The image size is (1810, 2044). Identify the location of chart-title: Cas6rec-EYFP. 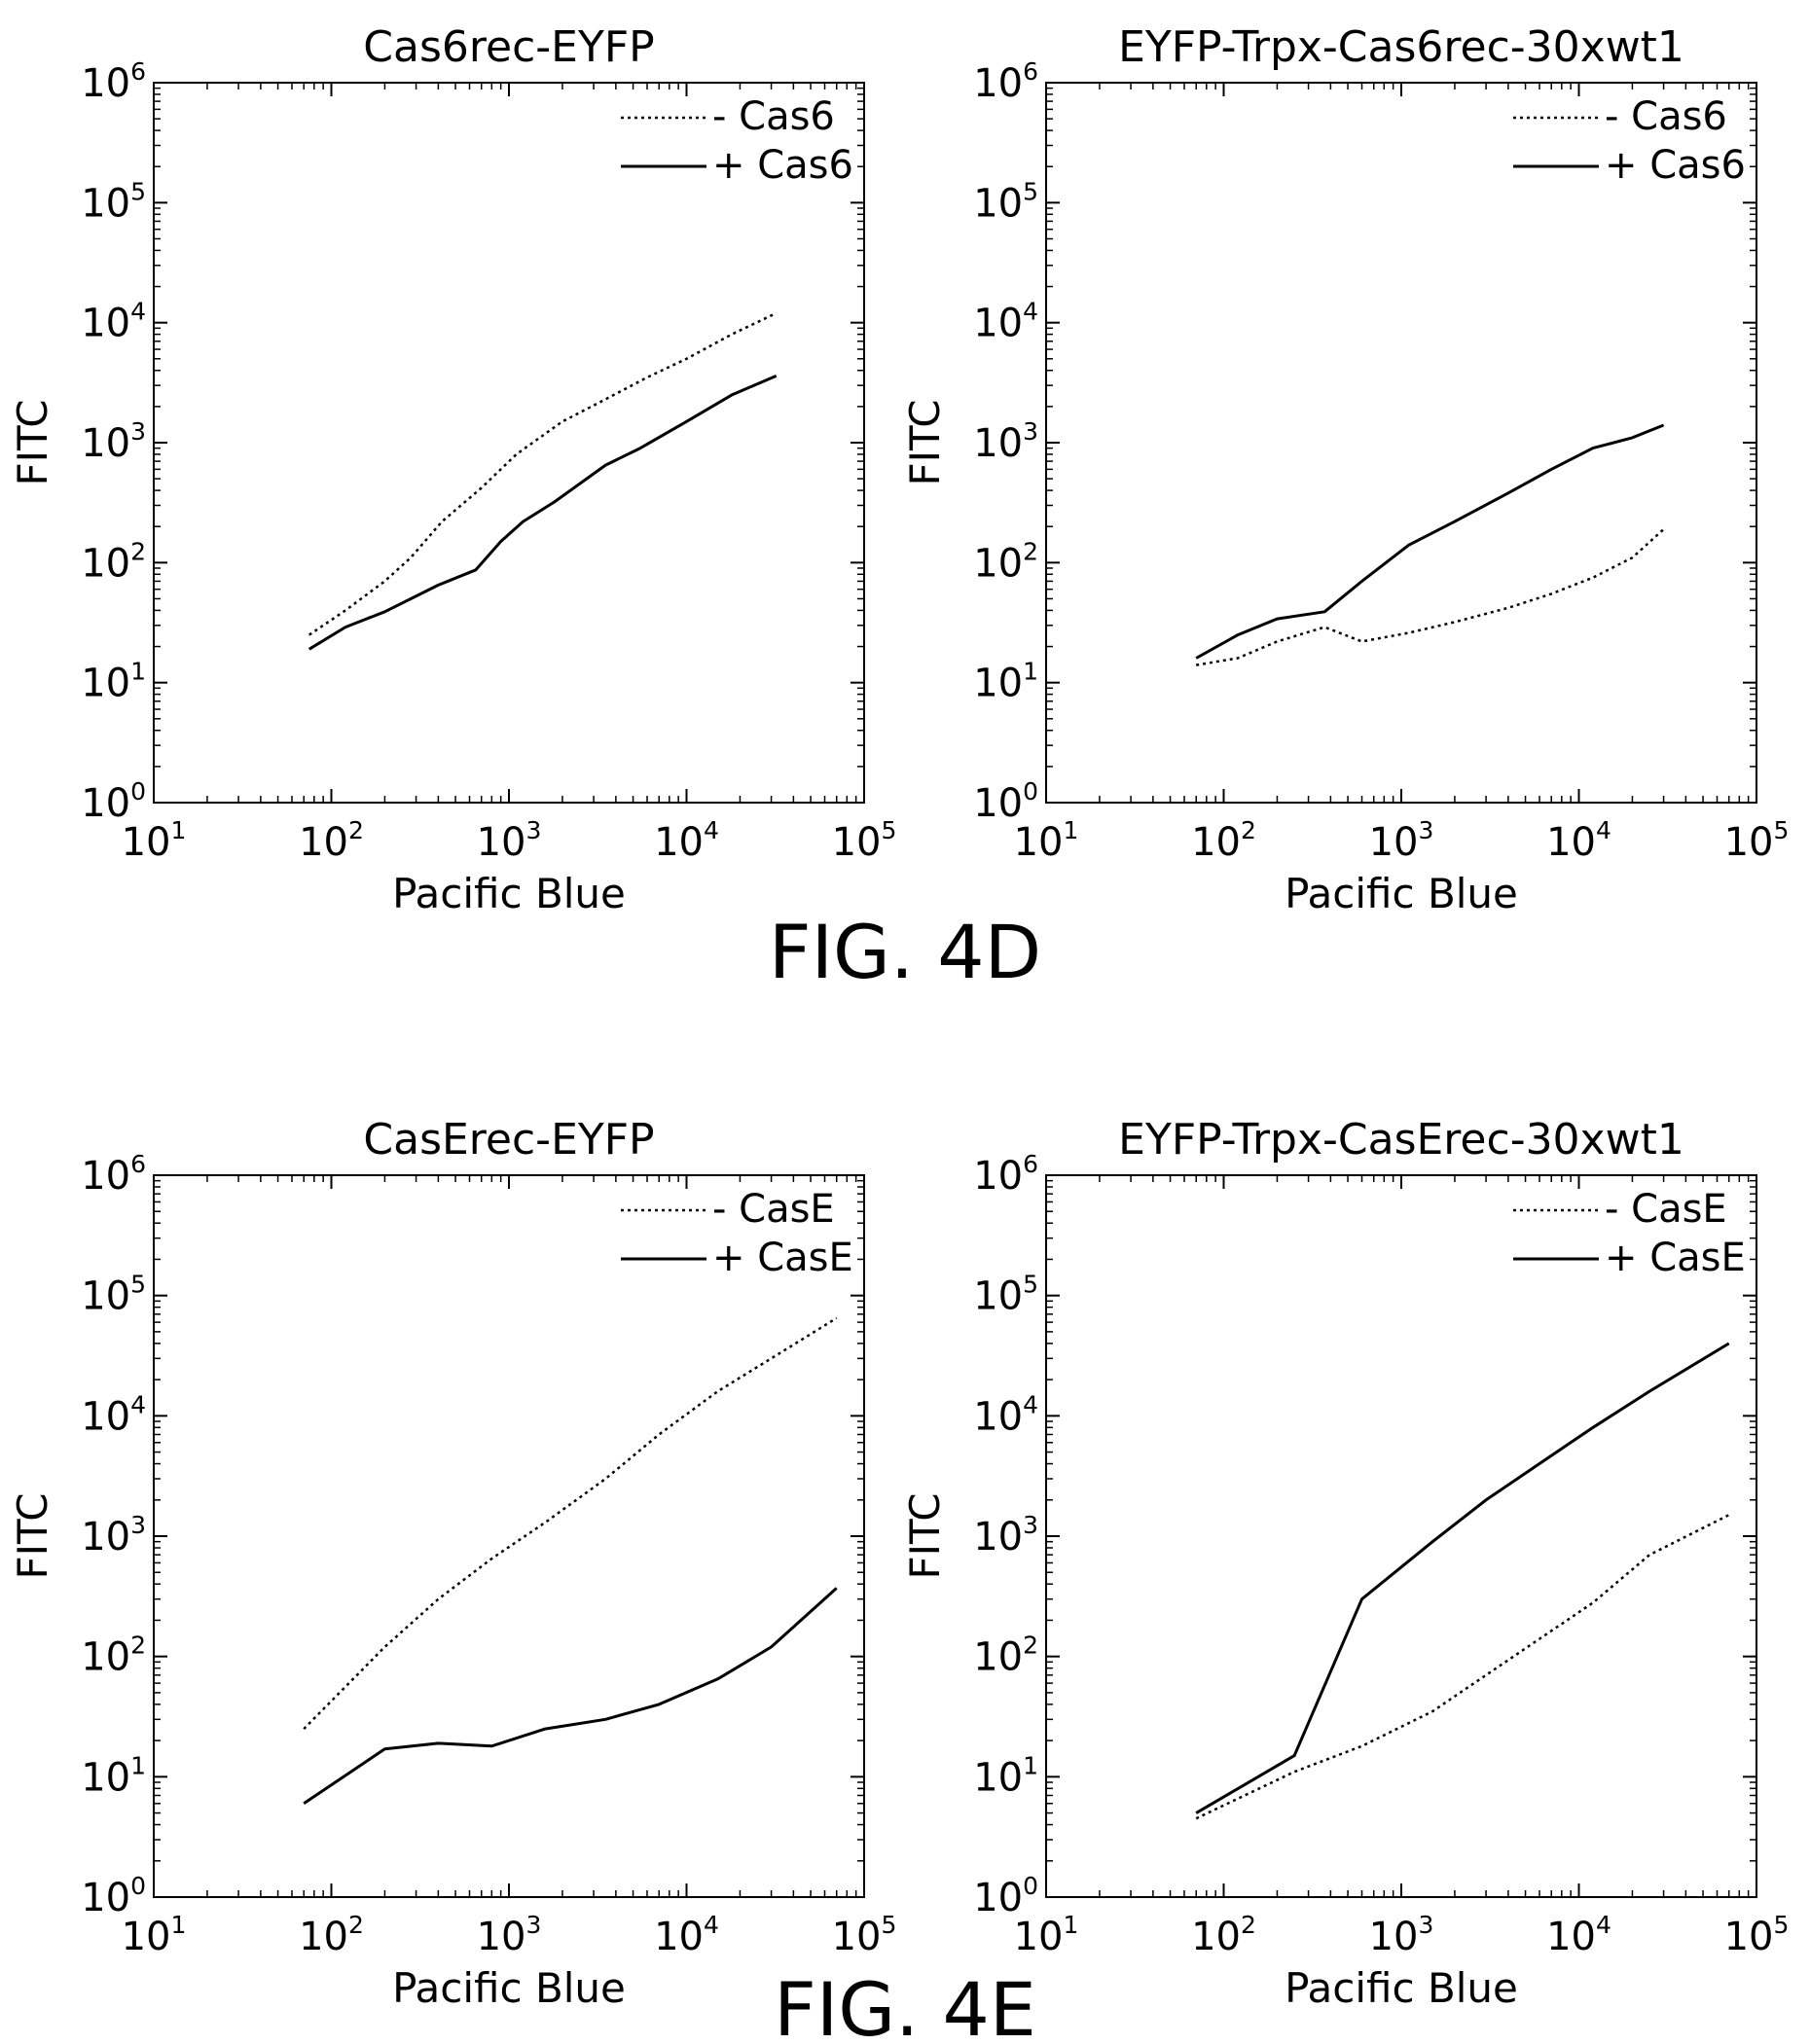
(509, 47).